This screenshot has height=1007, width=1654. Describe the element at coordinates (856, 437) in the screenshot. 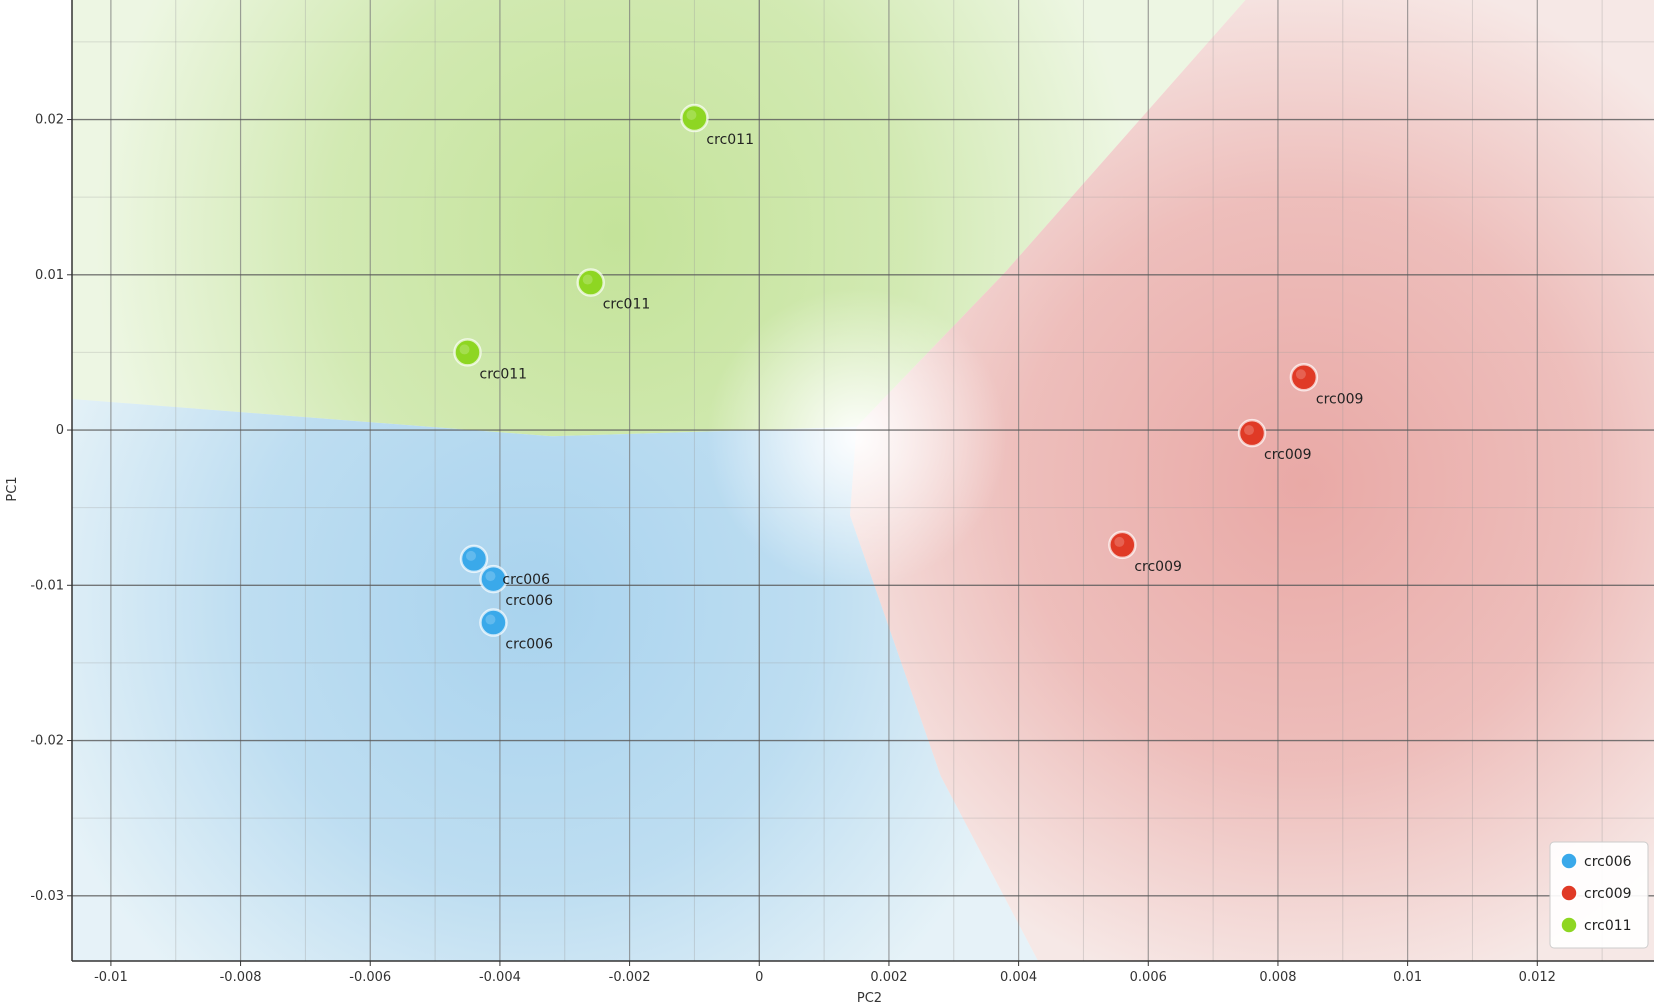

I see `boundary-glow` at that location.